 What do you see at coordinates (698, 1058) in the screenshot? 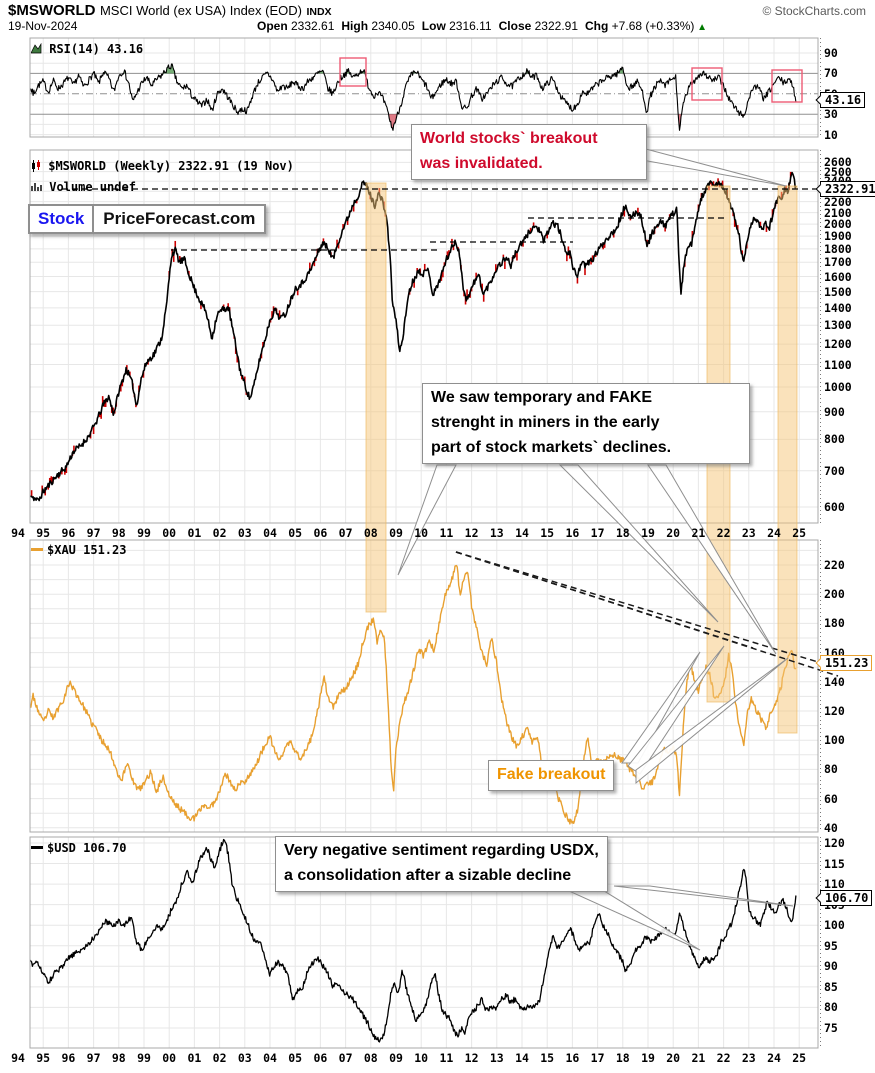
I see `x-axis-year-label: 21` at bounding box center [698, 1058].